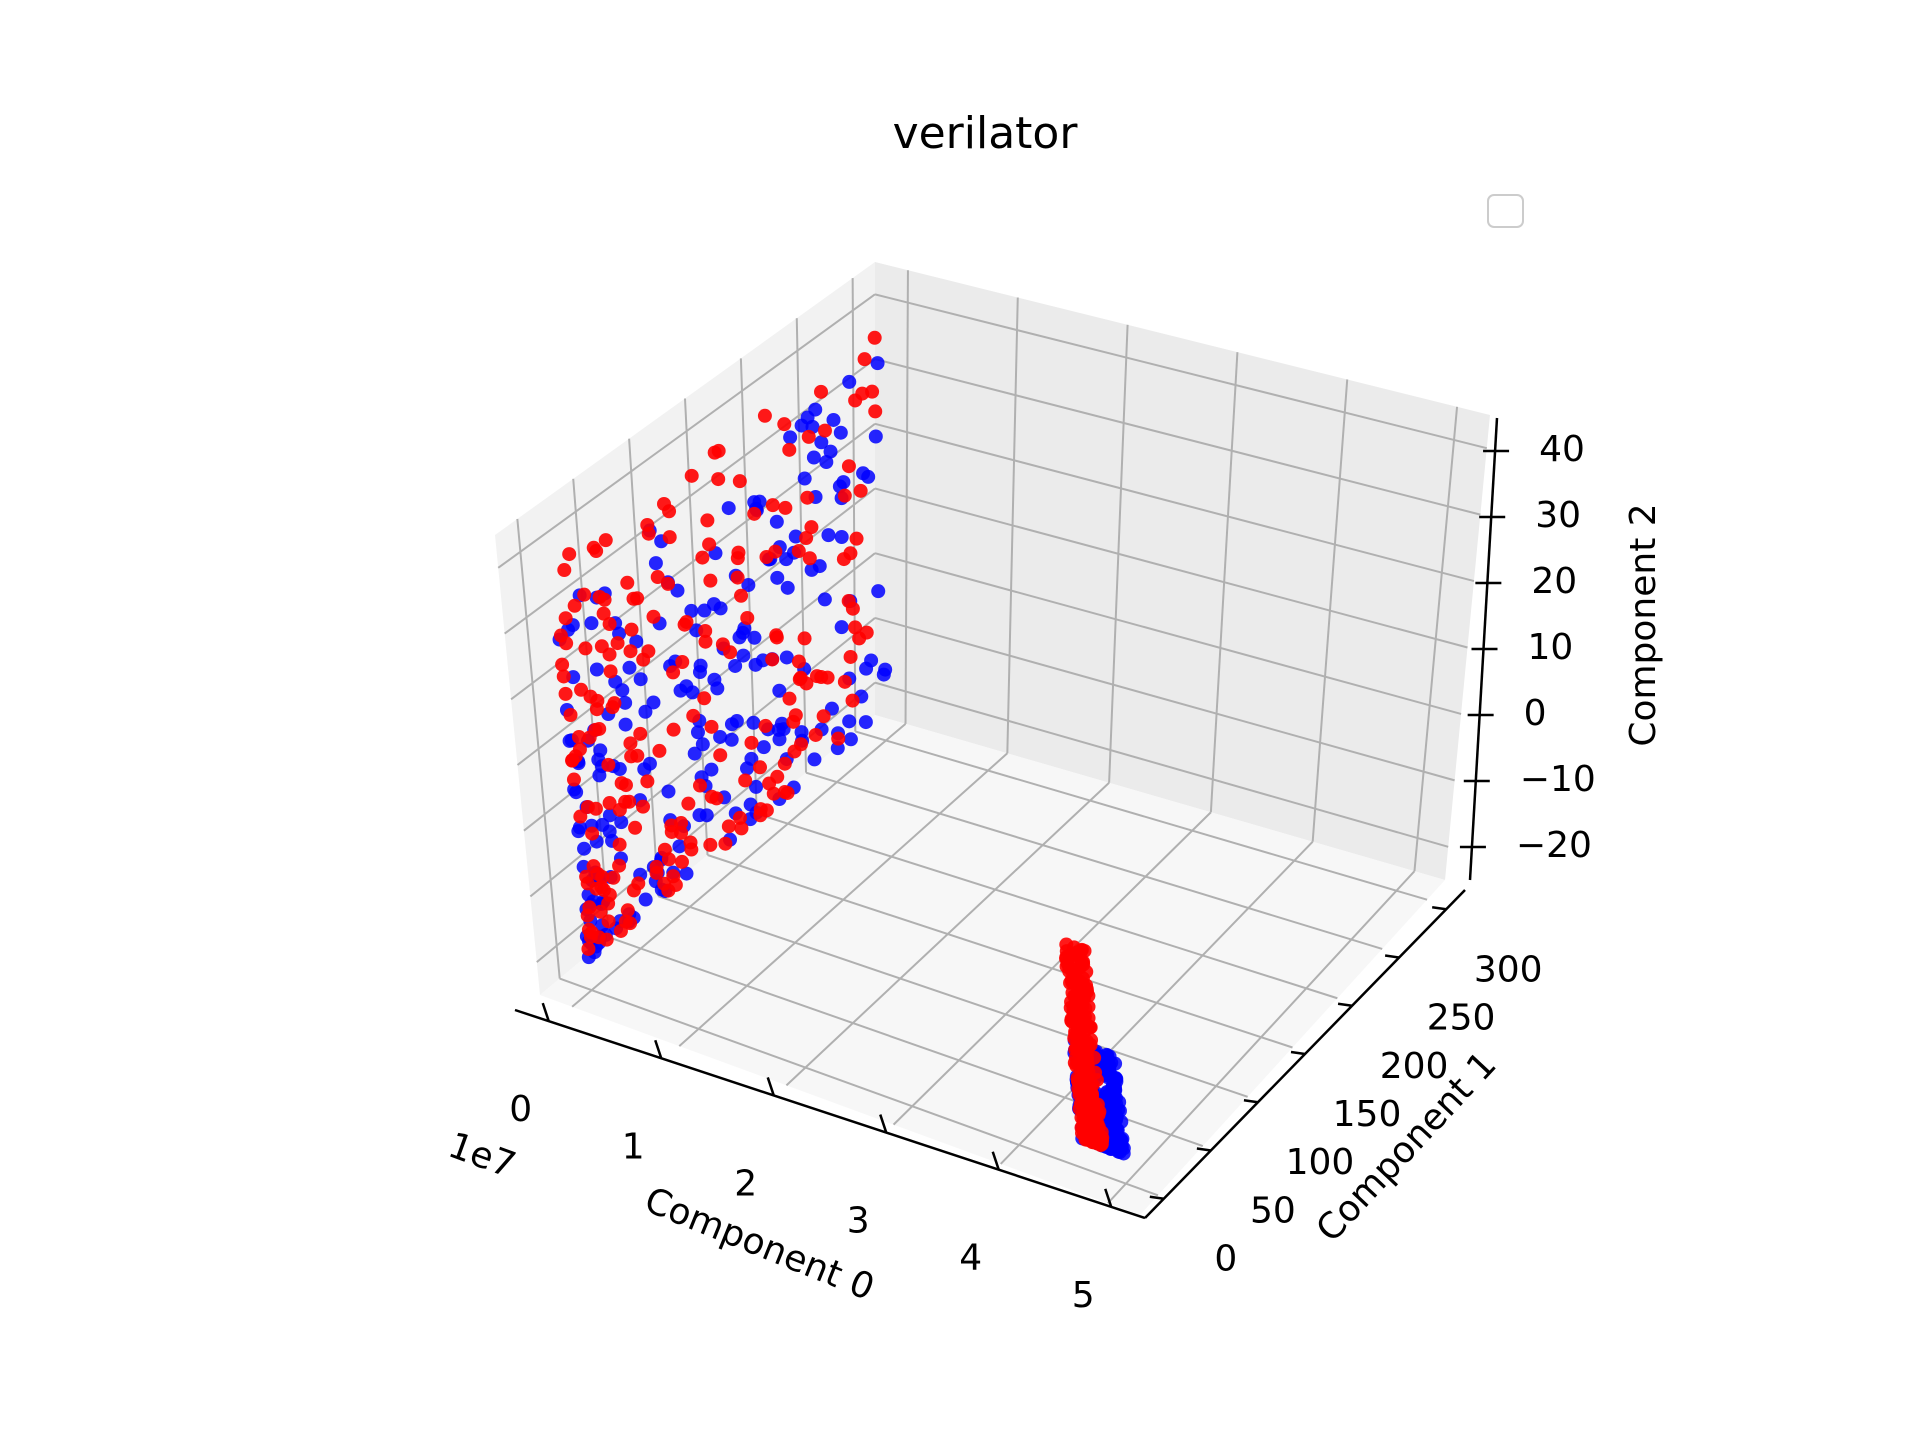 The image size is (1920, 1440). Describe the element at coordinates (1505, 211) in the screenshot. I see `legend-box` at that location.